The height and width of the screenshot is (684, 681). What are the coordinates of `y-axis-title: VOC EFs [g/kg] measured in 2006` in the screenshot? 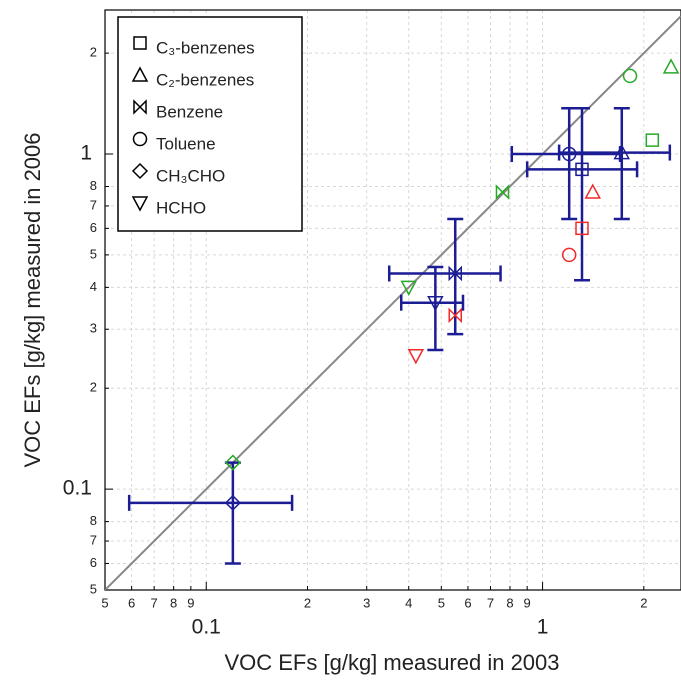 It's located at (32, 299).